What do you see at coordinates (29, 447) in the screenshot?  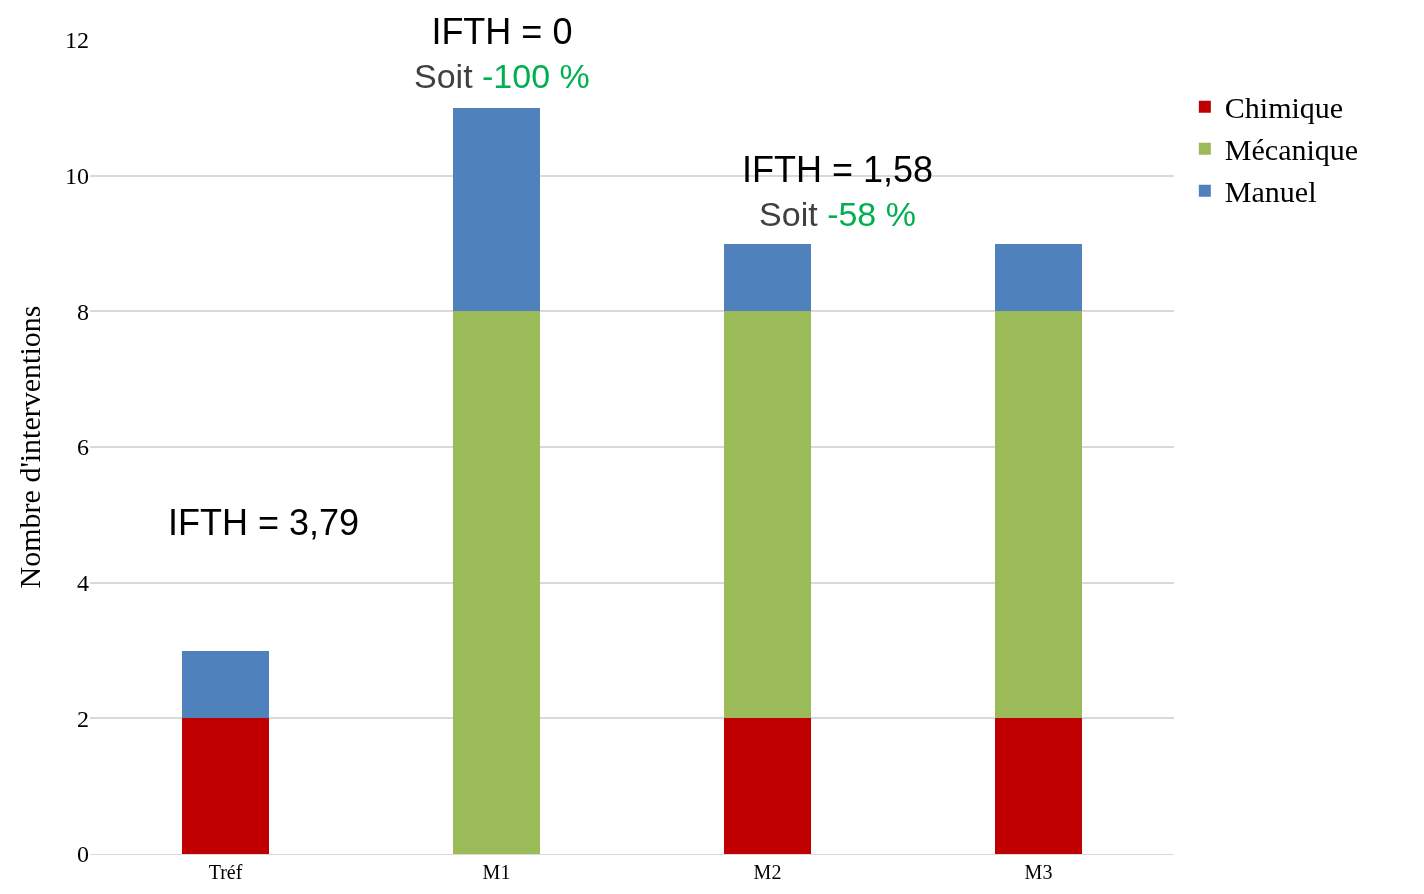 I see `y-axis-title: Nombre d'interventions` at bounding box center [29, 447].